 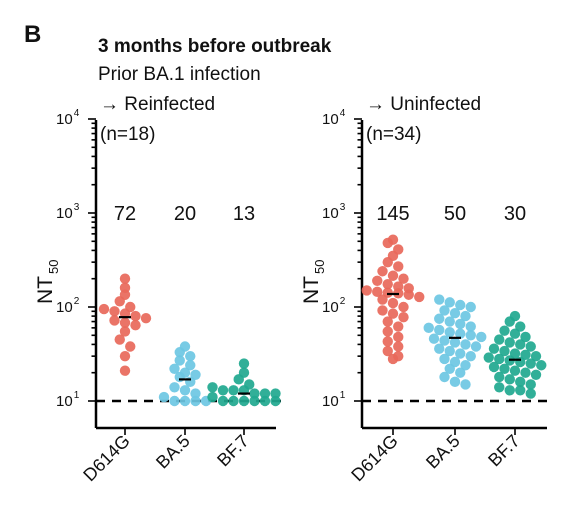 What do you see at coordinates (334, 212) in the screenshot?
I see `y-tick-label: 10³` at bounding box center [334, 212].